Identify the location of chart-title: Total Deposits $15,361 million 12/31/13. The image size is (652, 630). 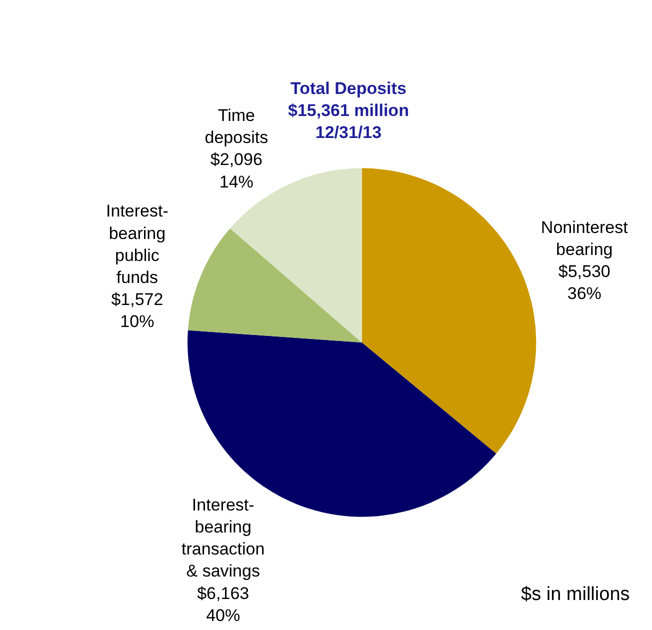
(348, 110).